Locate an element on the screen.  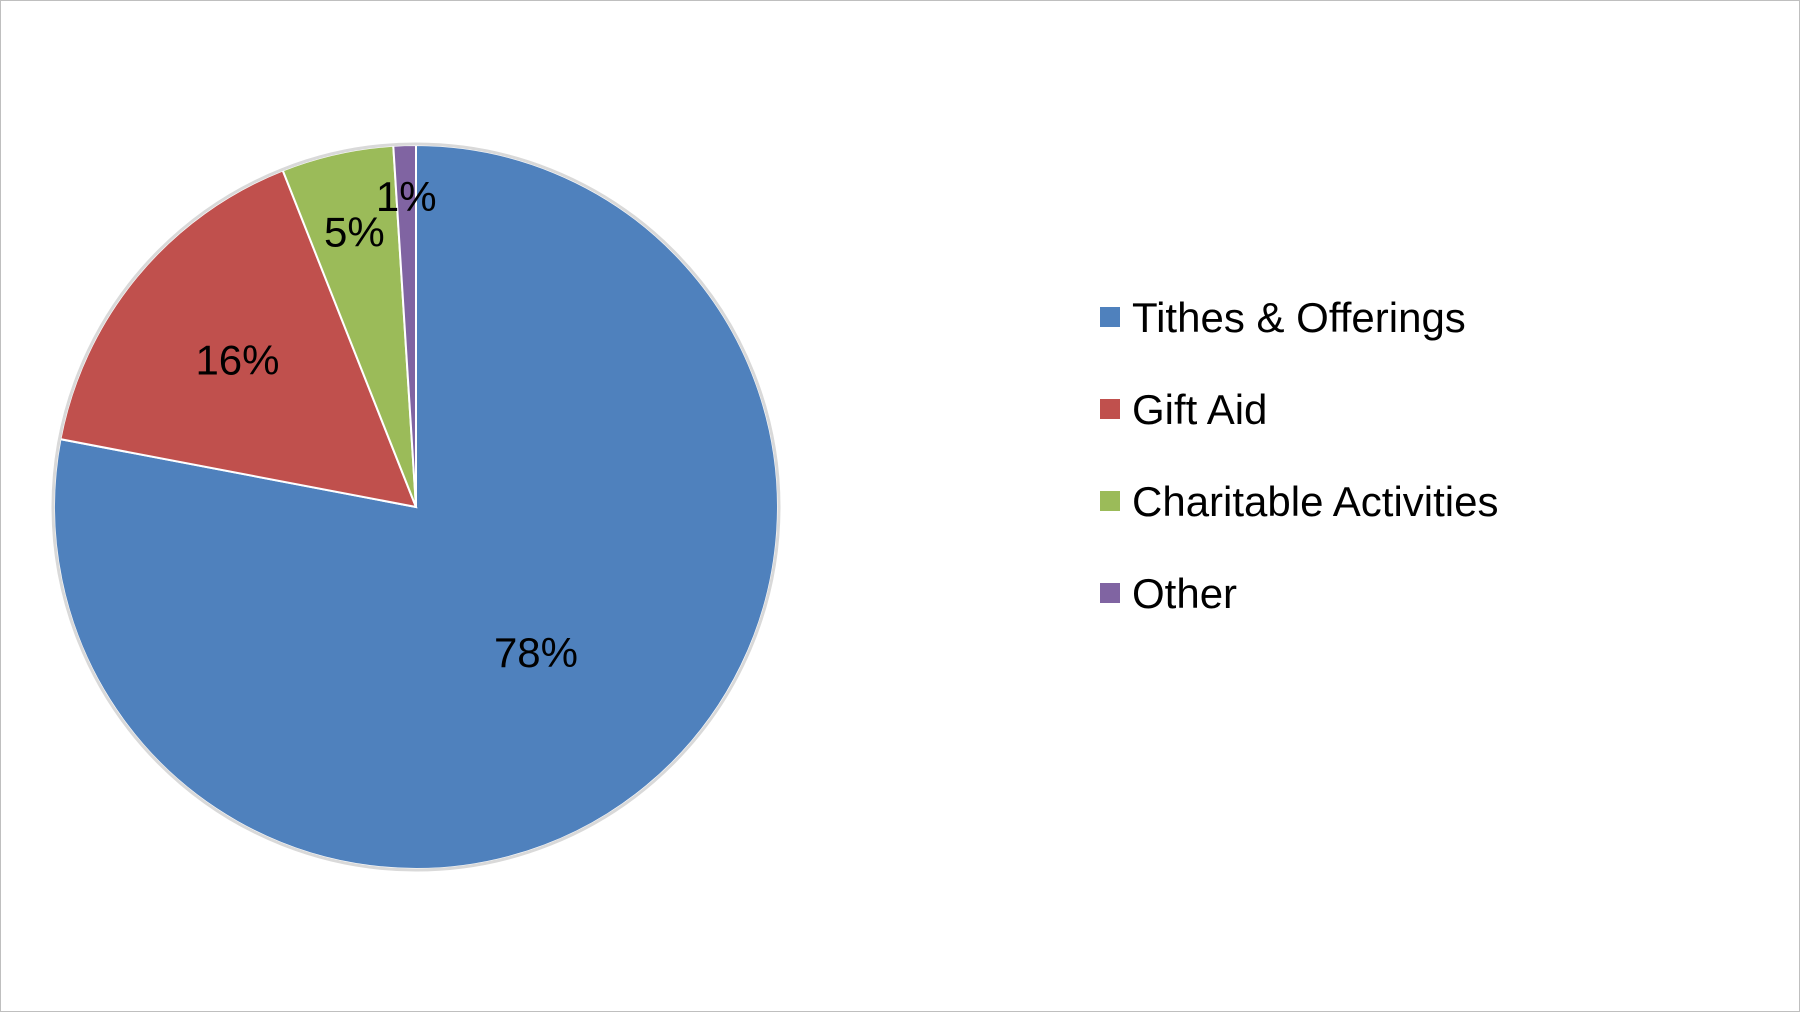
legend-label: Tithes & Offerings is located at coordinates (1299, 317).